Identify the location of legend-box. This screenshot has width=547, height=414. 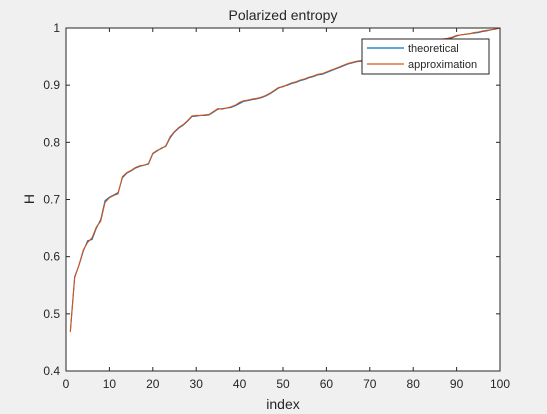
(425, 56).